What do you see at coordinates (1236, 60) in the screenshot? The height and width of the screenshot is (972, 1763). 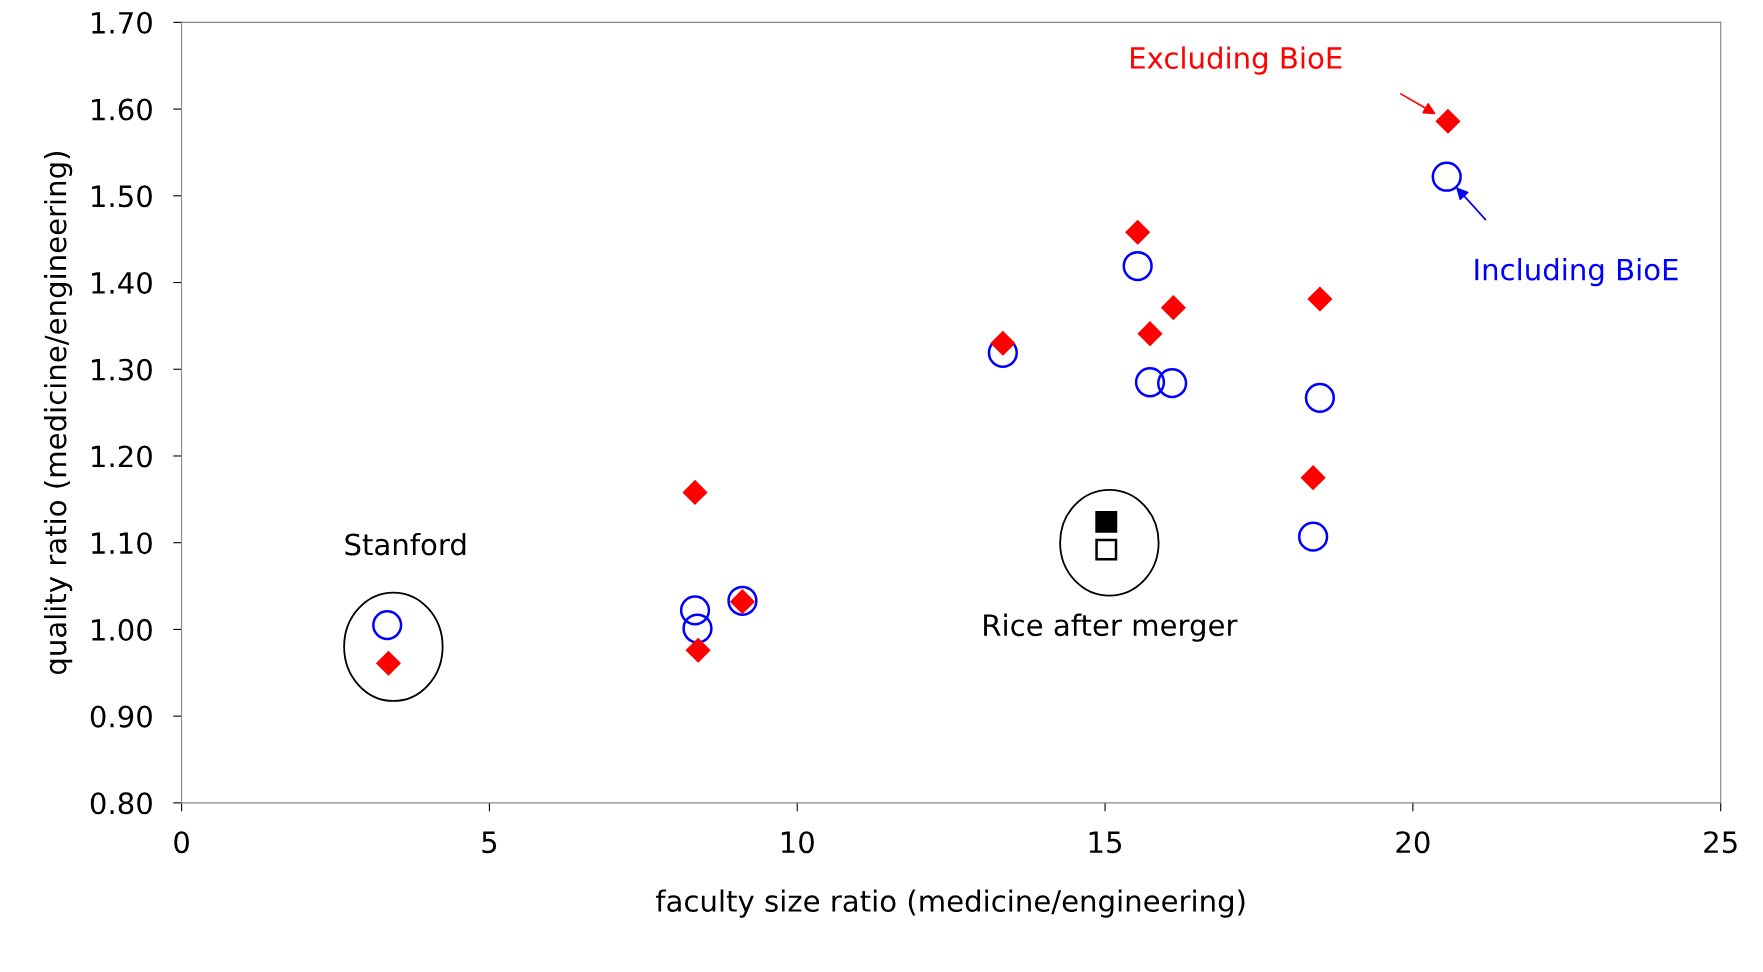 I see `text: Excluding BioE` at bounding box center [1236, 60].